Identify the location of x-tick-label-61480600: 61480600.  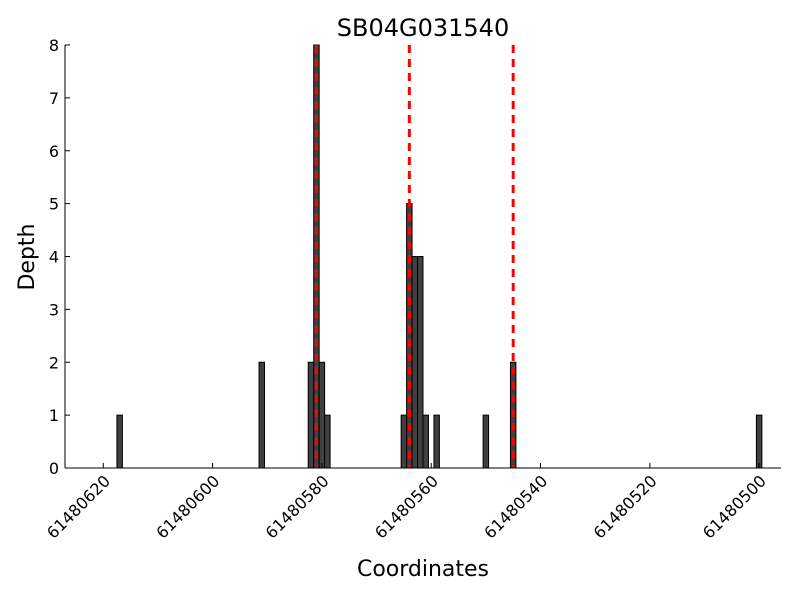
(187, 506).